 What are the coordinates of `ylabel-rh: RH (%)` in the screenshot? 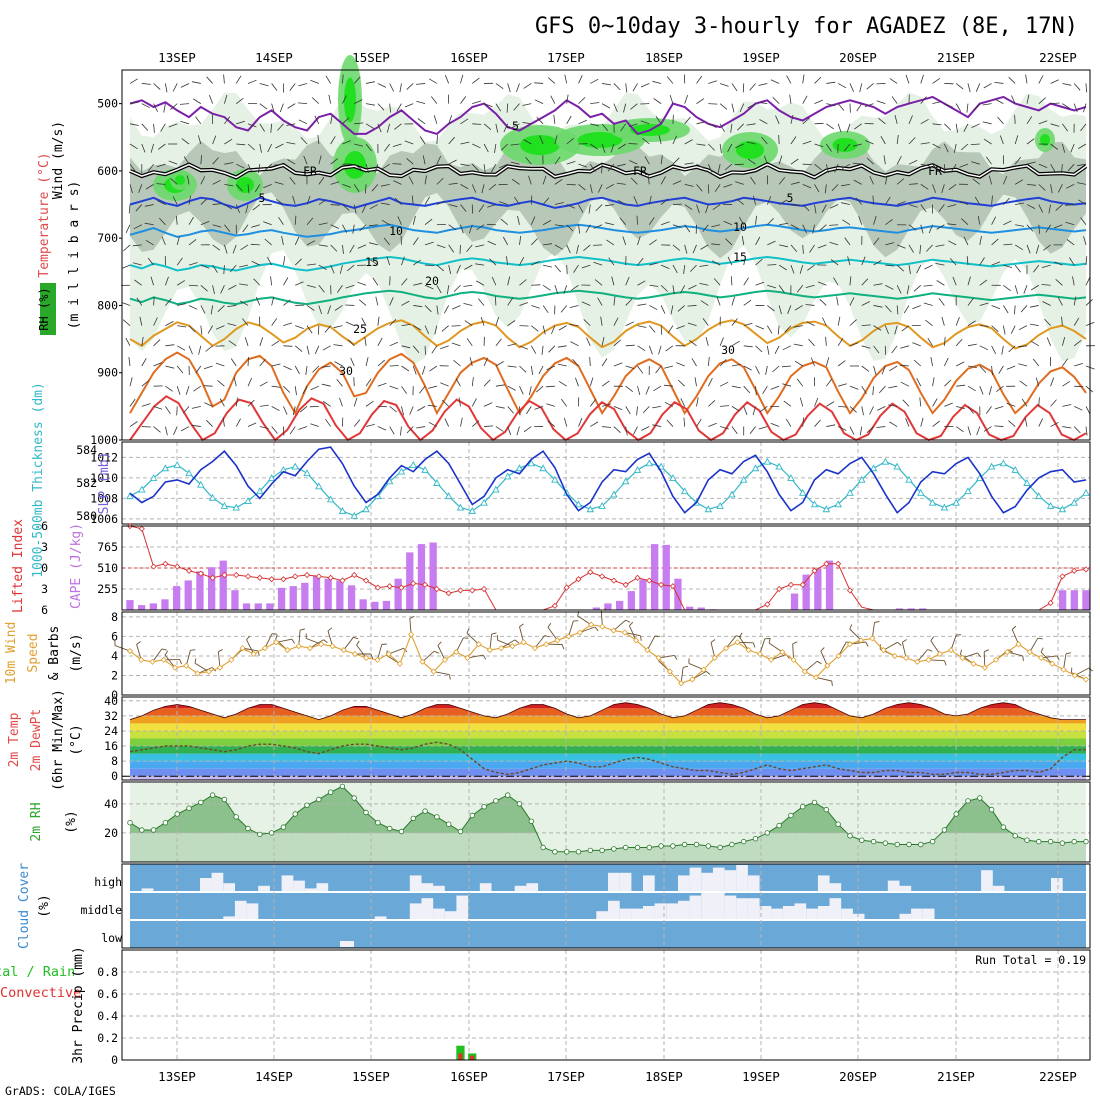 It's located at (44, 308).